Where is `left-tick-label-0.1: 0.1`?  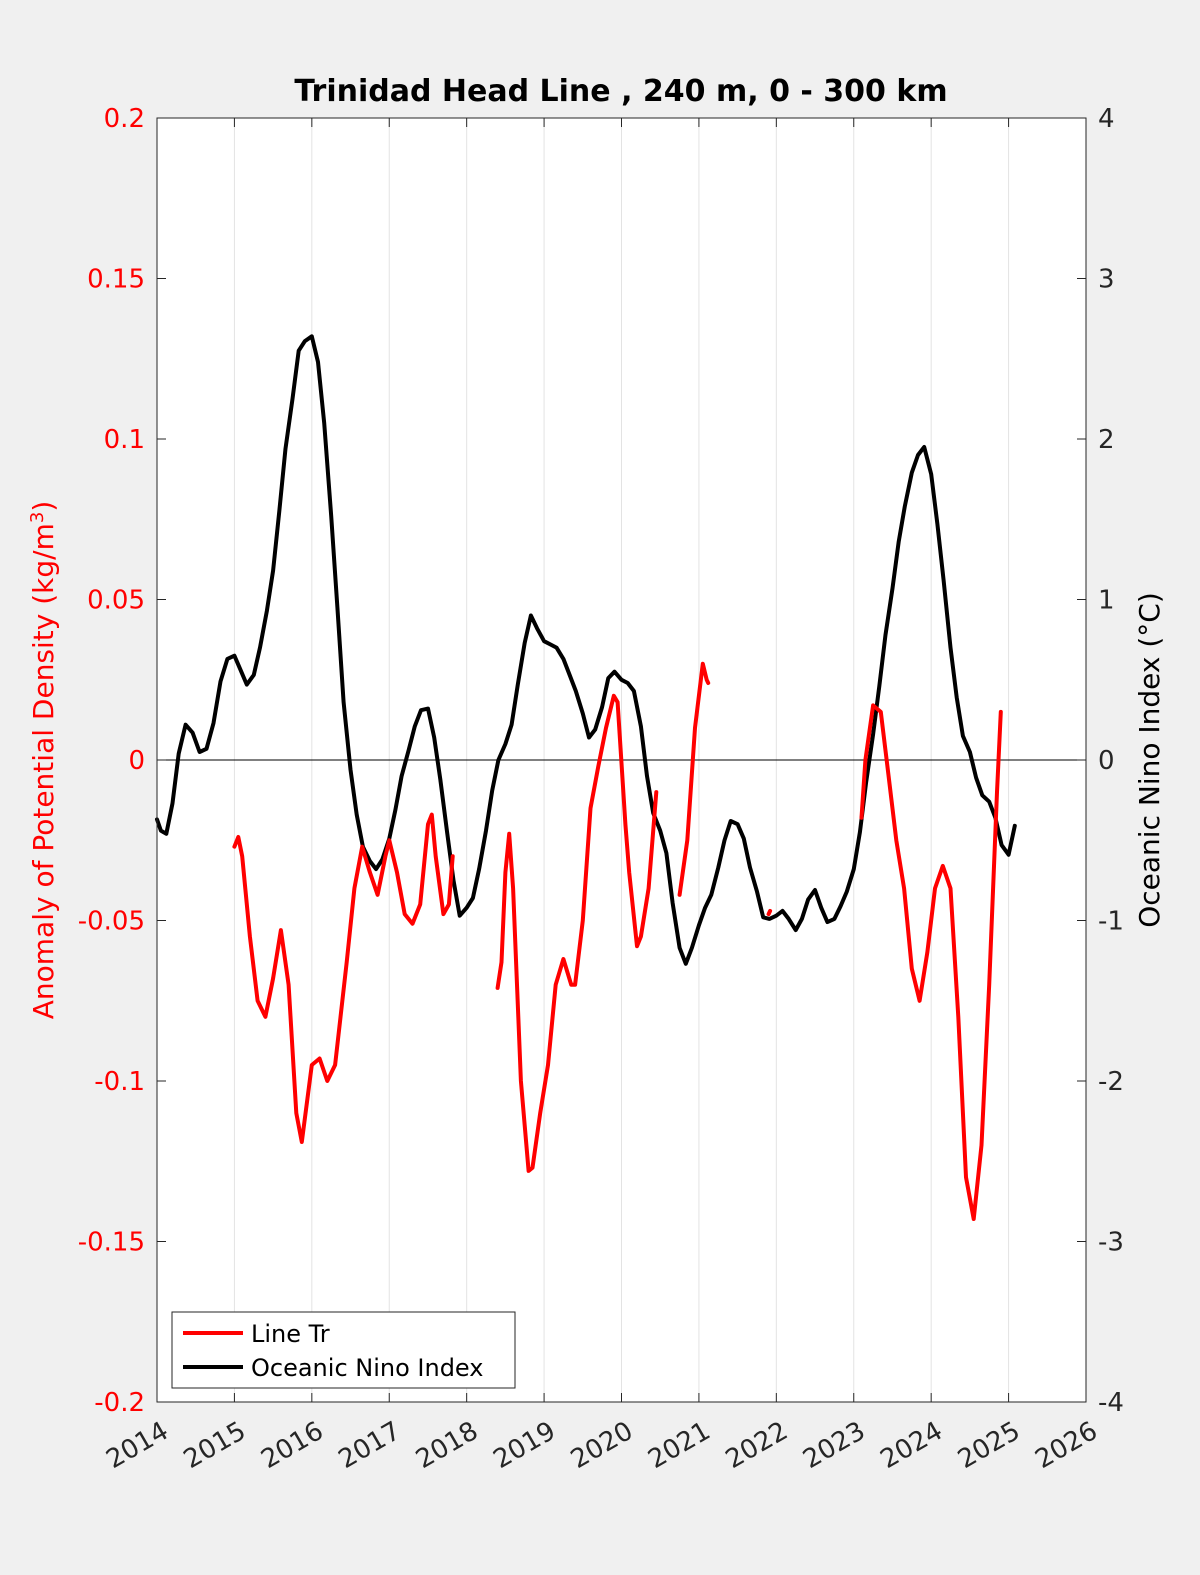 left-tick-label-0.1: 0.1 is located at coordinates (124, 440).